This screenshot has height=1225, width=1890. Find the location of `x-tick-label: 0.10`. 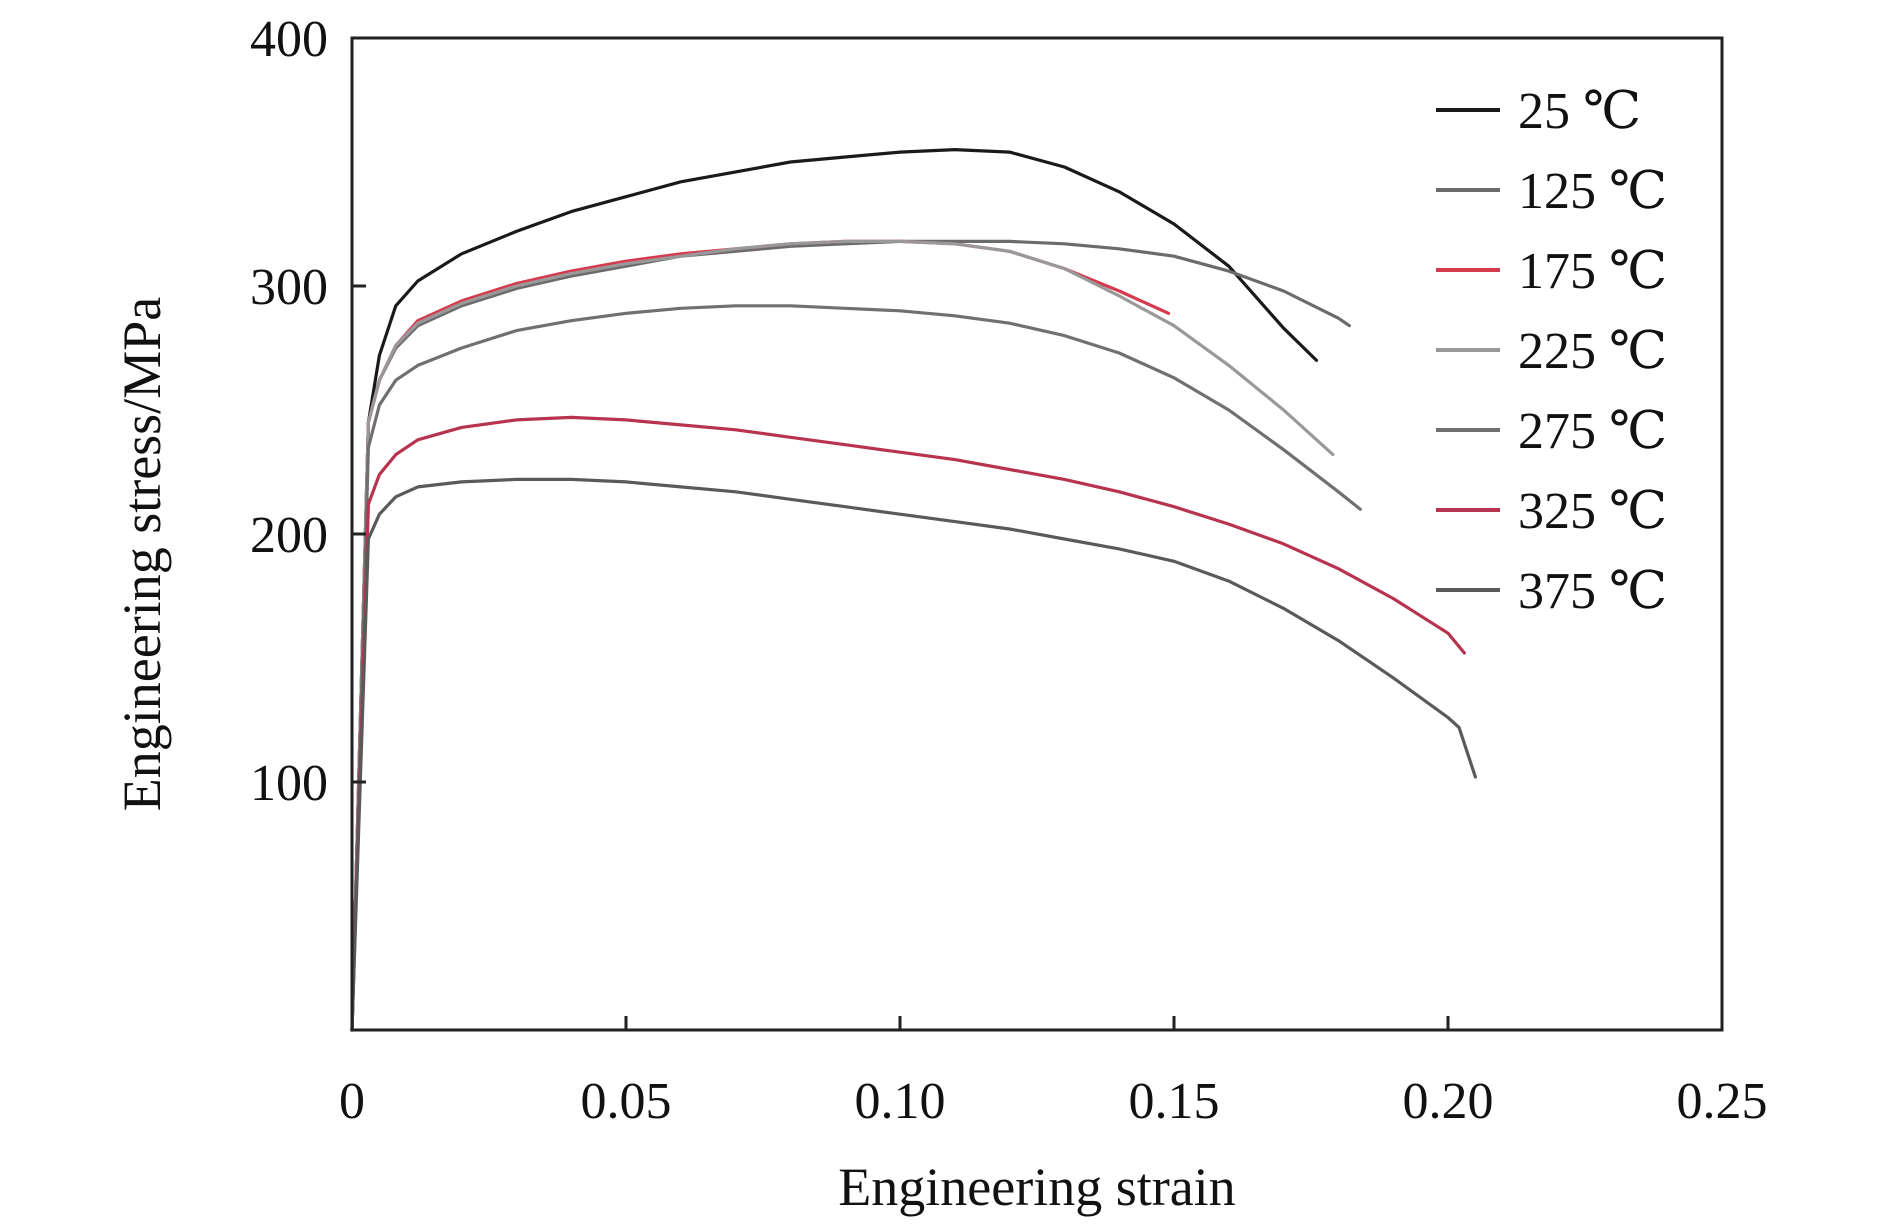

x-tick-label: 0.10 is located at coordinates (900, 1101).